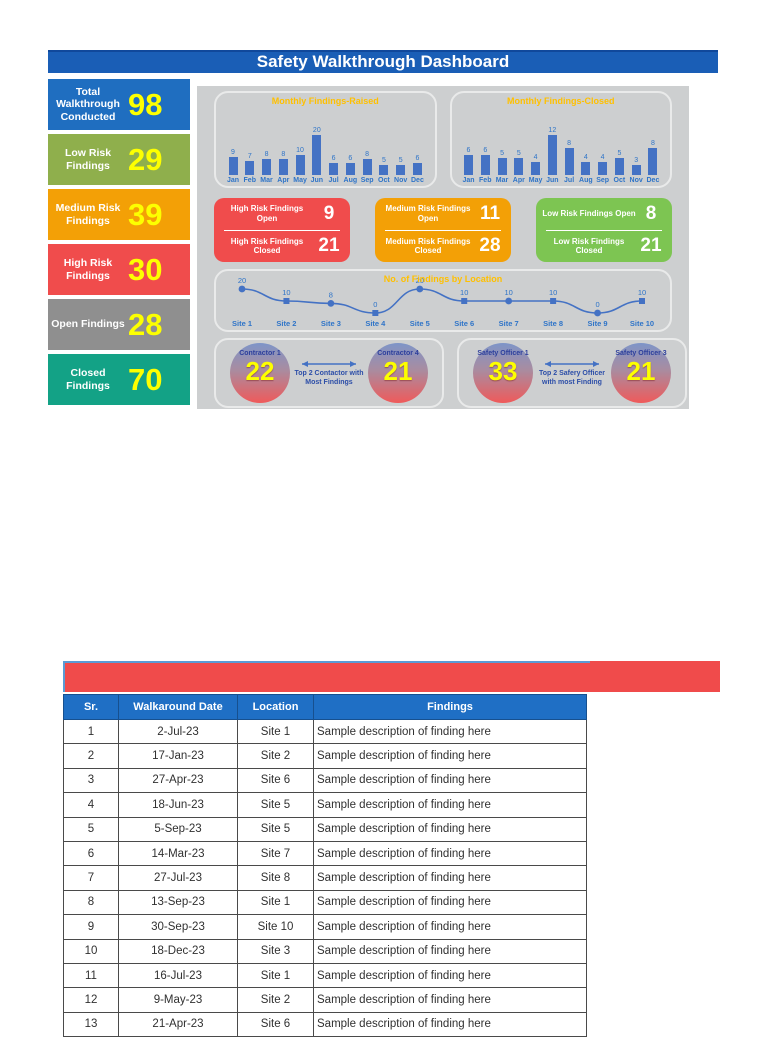 The height and width of the screenshot is (1037, 768). Describe the element at coordinates (642, 323) in the screenshot. I see `site-axis-label: Site 10` at that location.